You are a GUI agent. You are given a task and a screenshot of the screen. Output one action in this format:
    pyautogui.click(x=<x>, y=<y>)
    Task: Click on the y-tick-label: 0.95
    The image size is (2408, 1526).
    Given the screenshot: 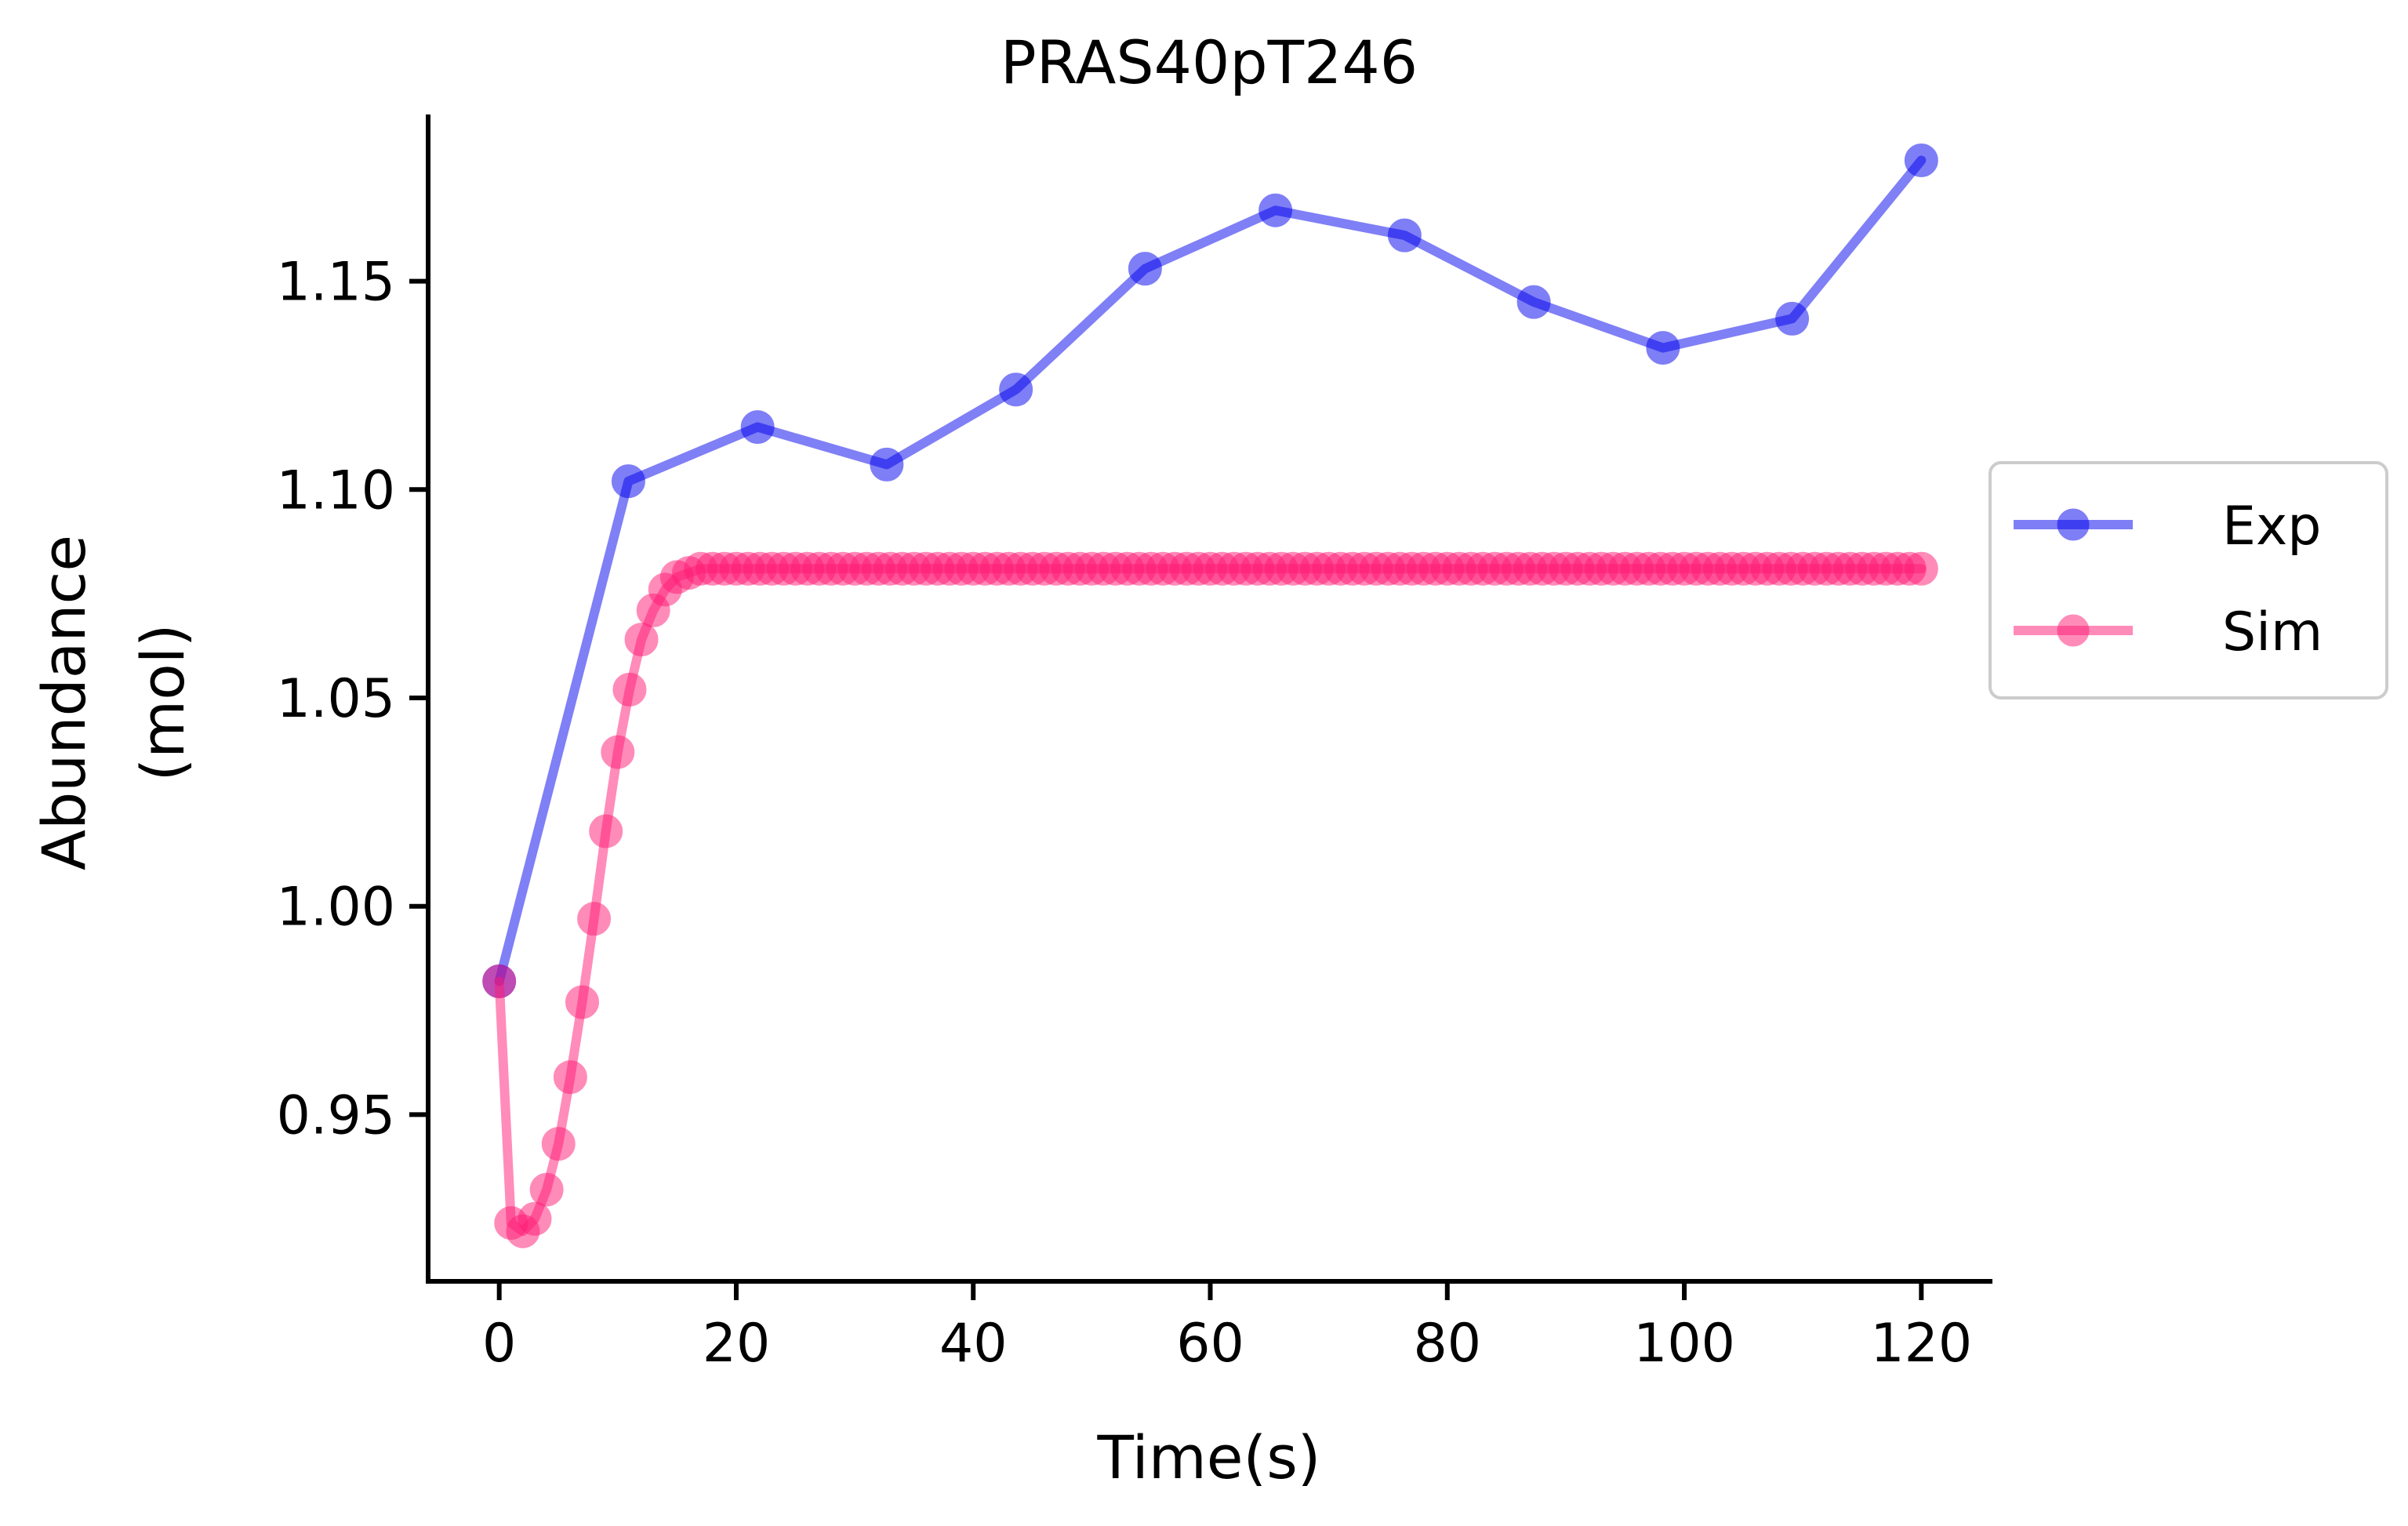 What is the action you would take?
    pyautogui.click(x=336, y=1115)
    